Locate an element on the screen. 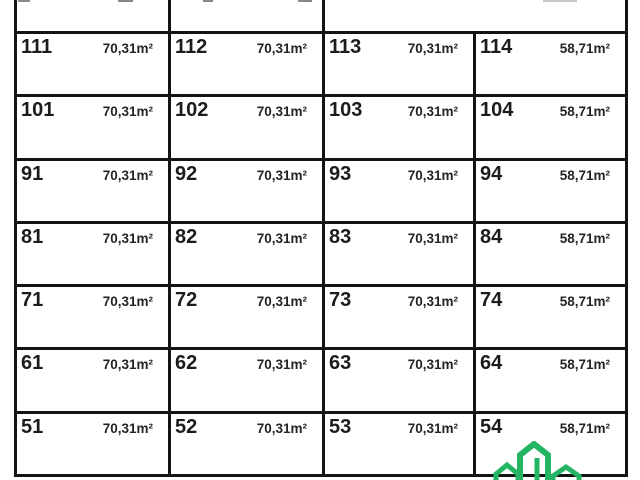 The height and width of the screenshot is (480, 640). unit-number: 64 is located at coordinates (491, 363).